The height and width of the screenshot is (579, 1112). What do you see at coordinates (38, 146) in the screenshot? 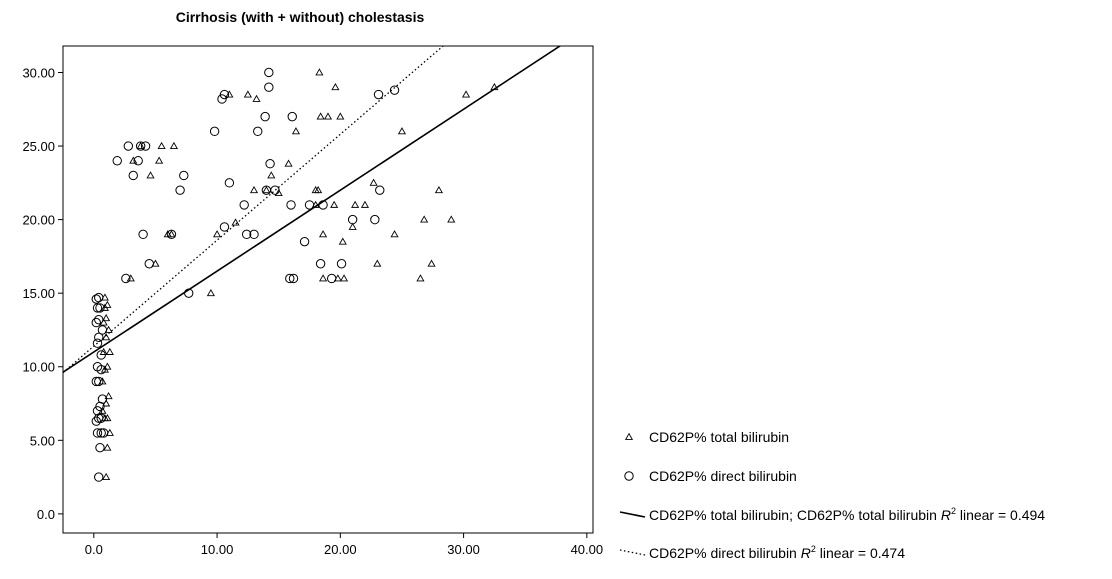
I see `y-tick-label: 25.00` at bounding box center [38, 146].